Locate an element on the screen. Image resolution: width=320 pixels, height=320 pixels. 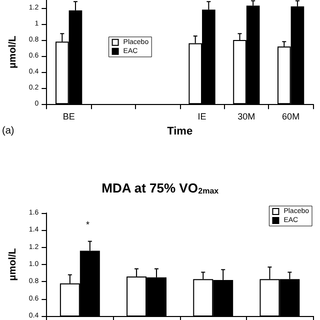
chart-title: MDA at 75% VO2max is located at coordinates (161, 188).